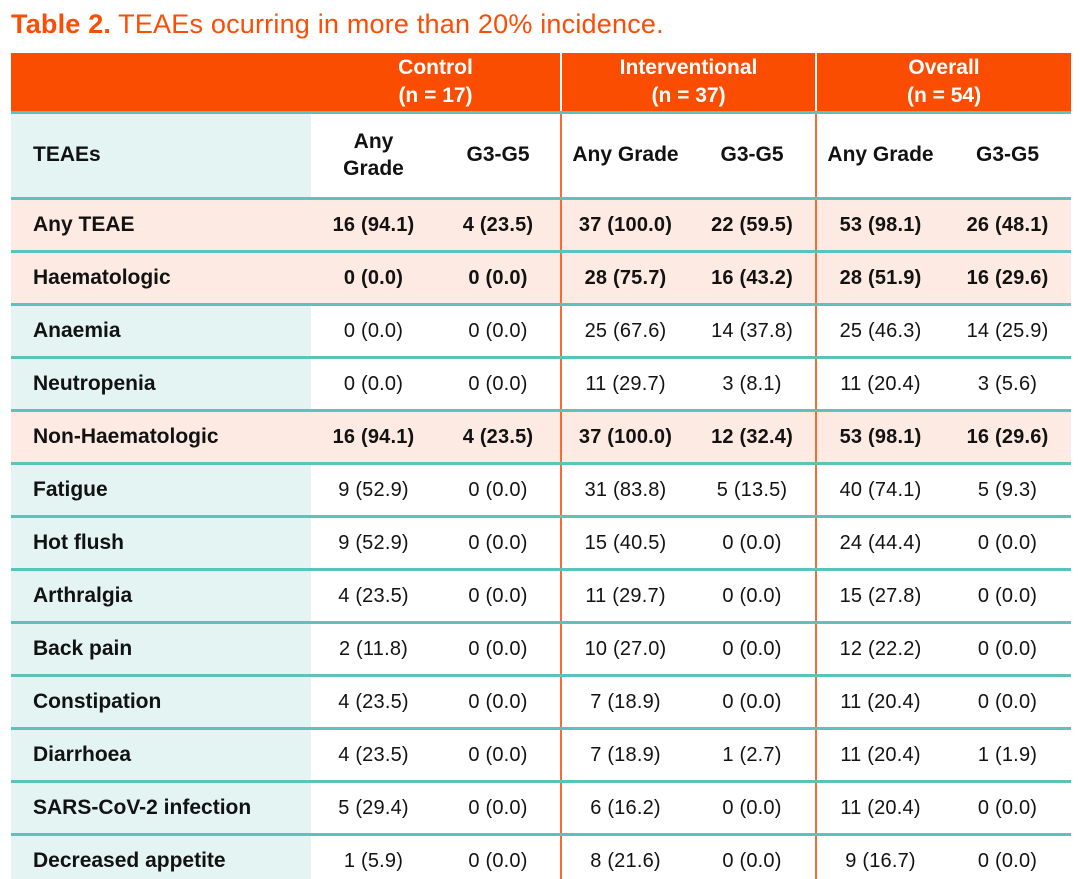 The image size is (1080, 879). I want to click on table-cell: 40 (74.1), so click(880, 490).